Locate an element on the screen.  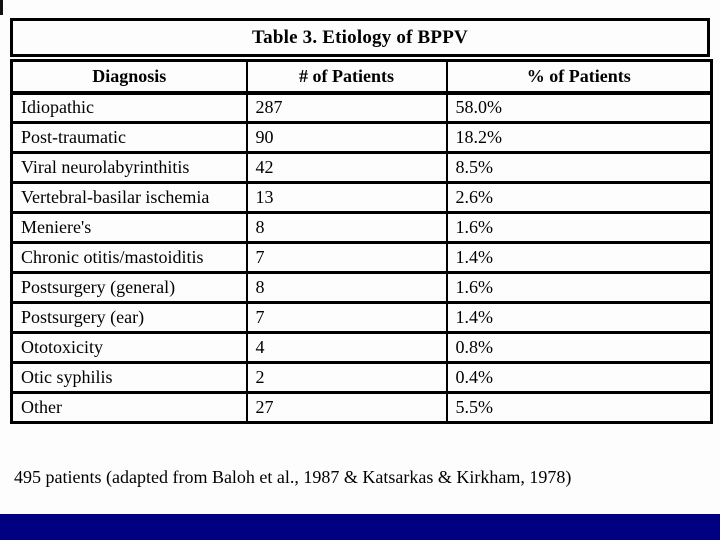
patients-cell: 42 is located at coordinates (346, 167).